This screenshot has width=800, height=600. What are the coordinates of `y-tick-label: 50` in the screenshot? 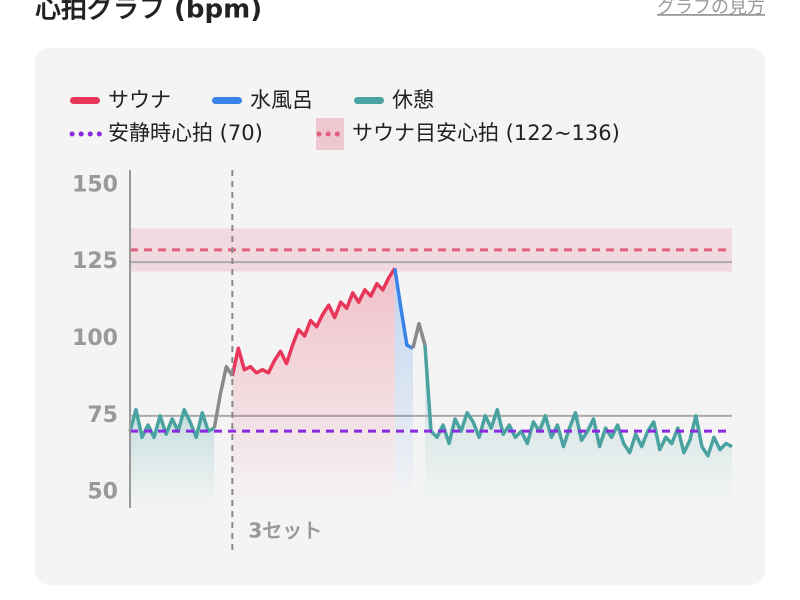 It's located at (102, 492).